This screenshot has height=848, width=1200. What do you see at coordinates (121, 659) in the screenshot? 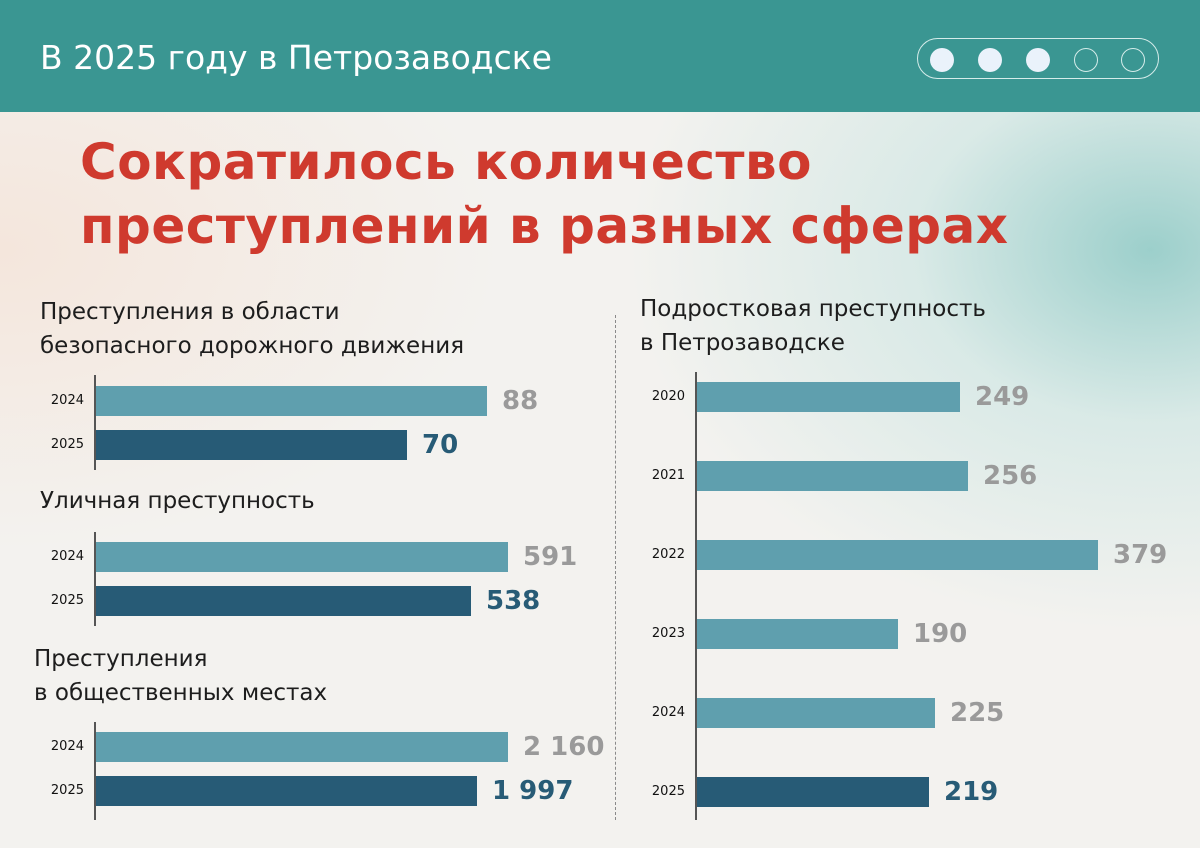
I see `chart-title-line: Преступления` at bounding box center [121, 659].